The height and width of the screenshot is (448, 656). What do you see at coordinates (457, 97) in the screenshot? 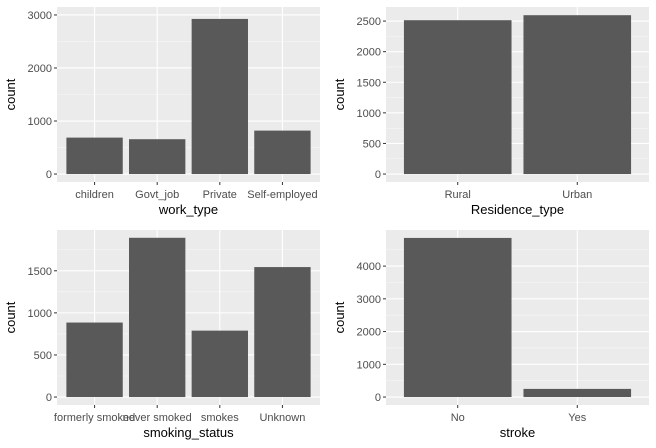
I see `bar-rural` at bounding box center [457, 97].